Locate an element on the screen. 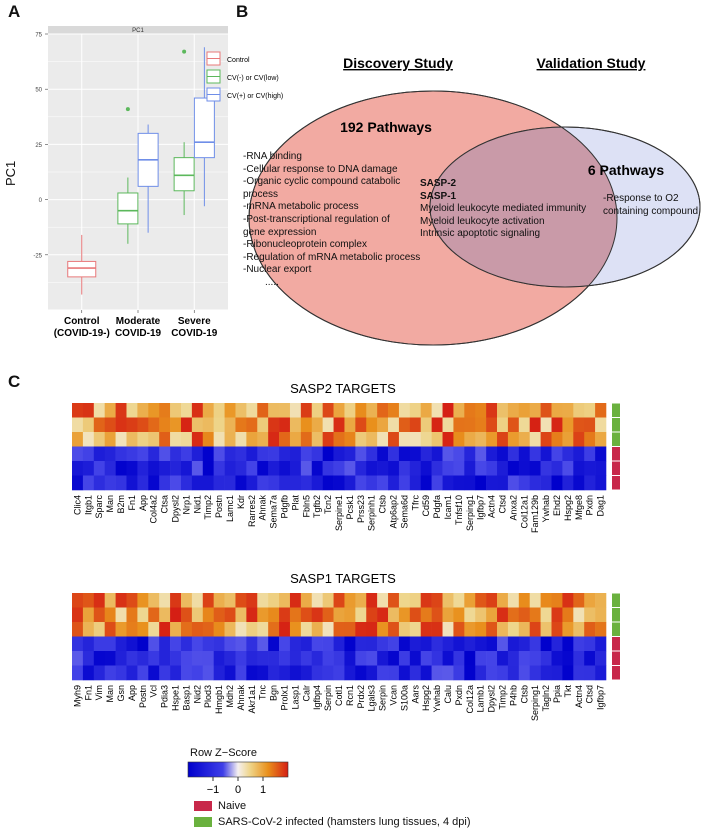  gene-label: Tkt is located at coordinates (568, 691).